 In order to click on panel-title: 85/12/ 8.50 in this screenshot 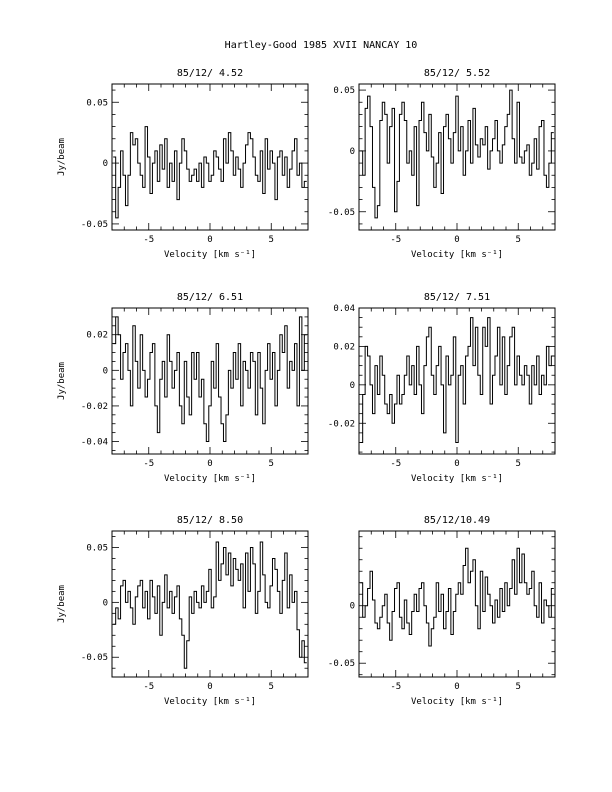, I will do `click(210, 520)`.